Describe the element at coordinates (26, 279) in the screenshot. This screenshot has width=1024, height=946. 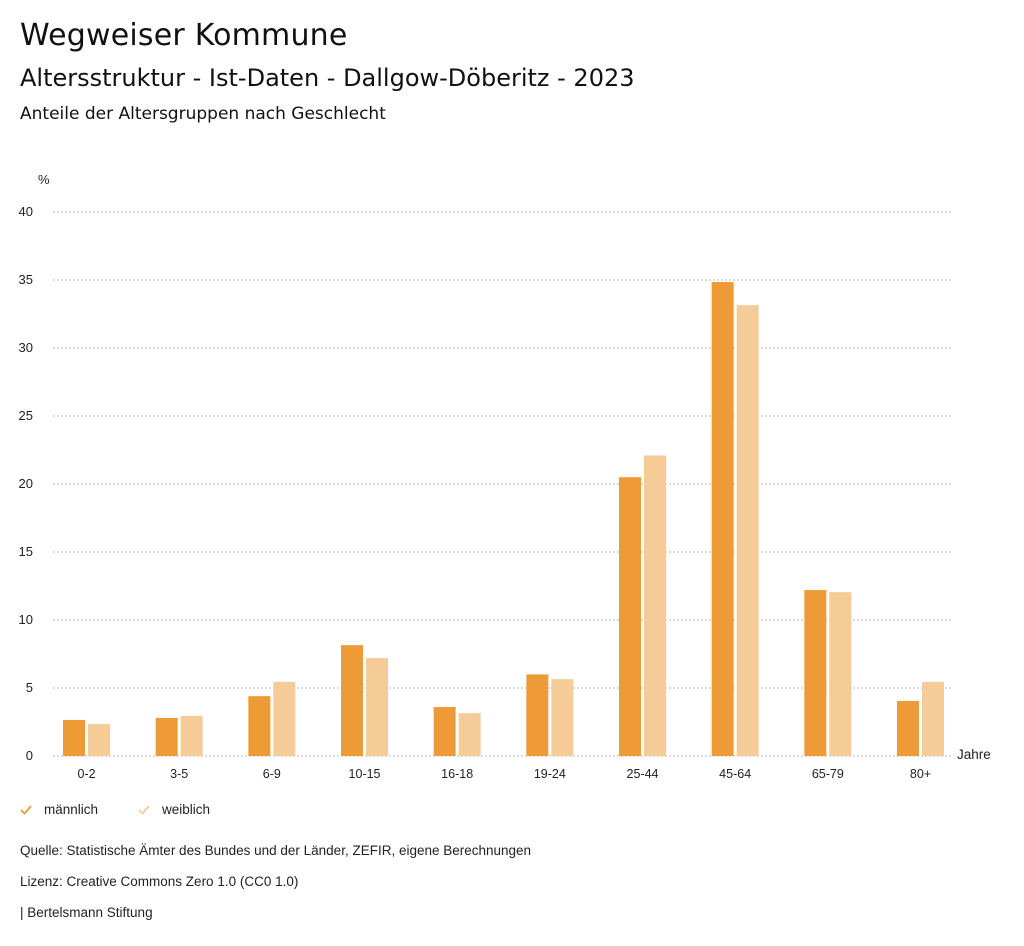
I see `y-tick-label: 35` at that location.